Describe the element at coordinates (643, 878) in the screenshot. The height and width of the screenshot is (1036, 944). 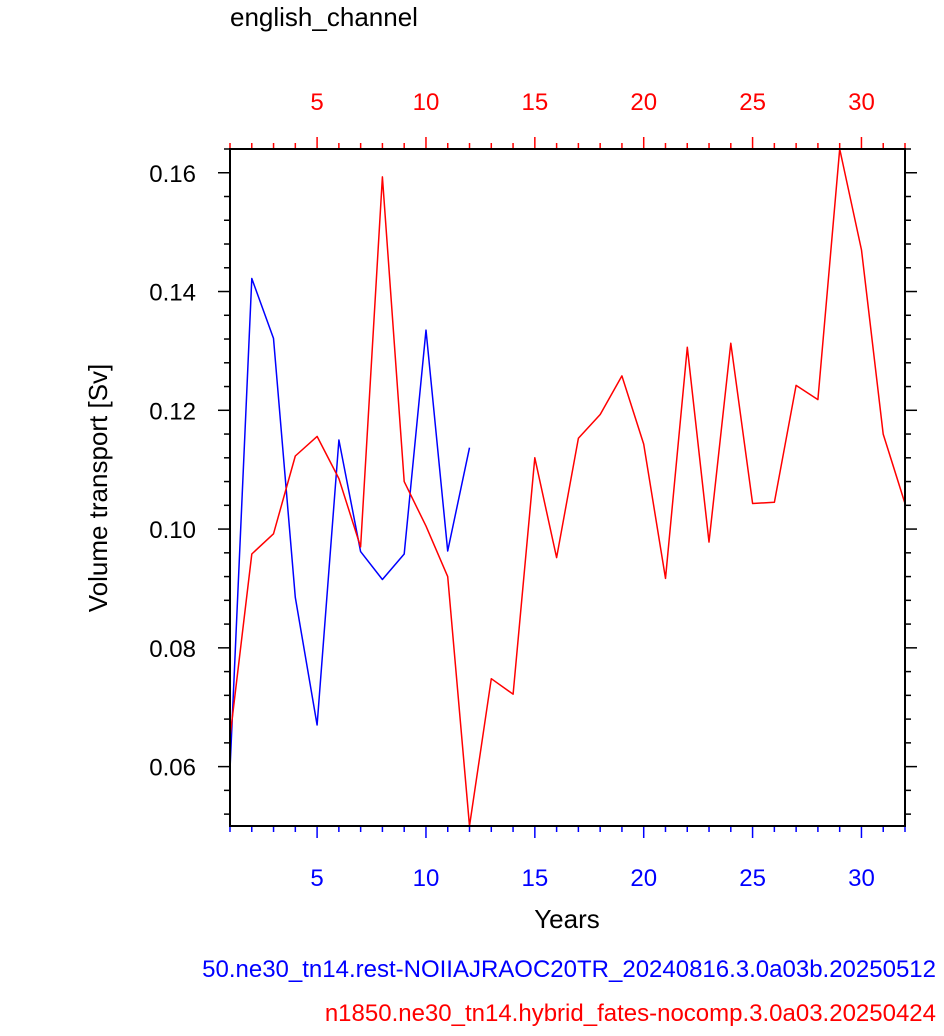
I see `x-tick-label-bottom: 20` at that location.